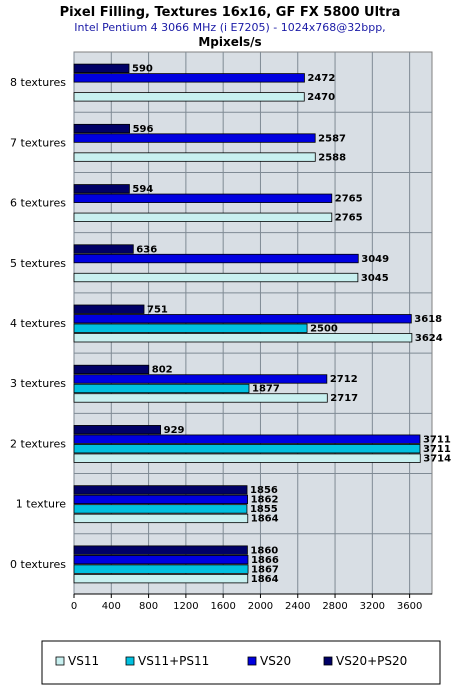 The height and width of the screenshot is (700, 460). Describe the element at coordinates (38, 82) in the screenshot. I see `category-label: 8 textures` at that location.